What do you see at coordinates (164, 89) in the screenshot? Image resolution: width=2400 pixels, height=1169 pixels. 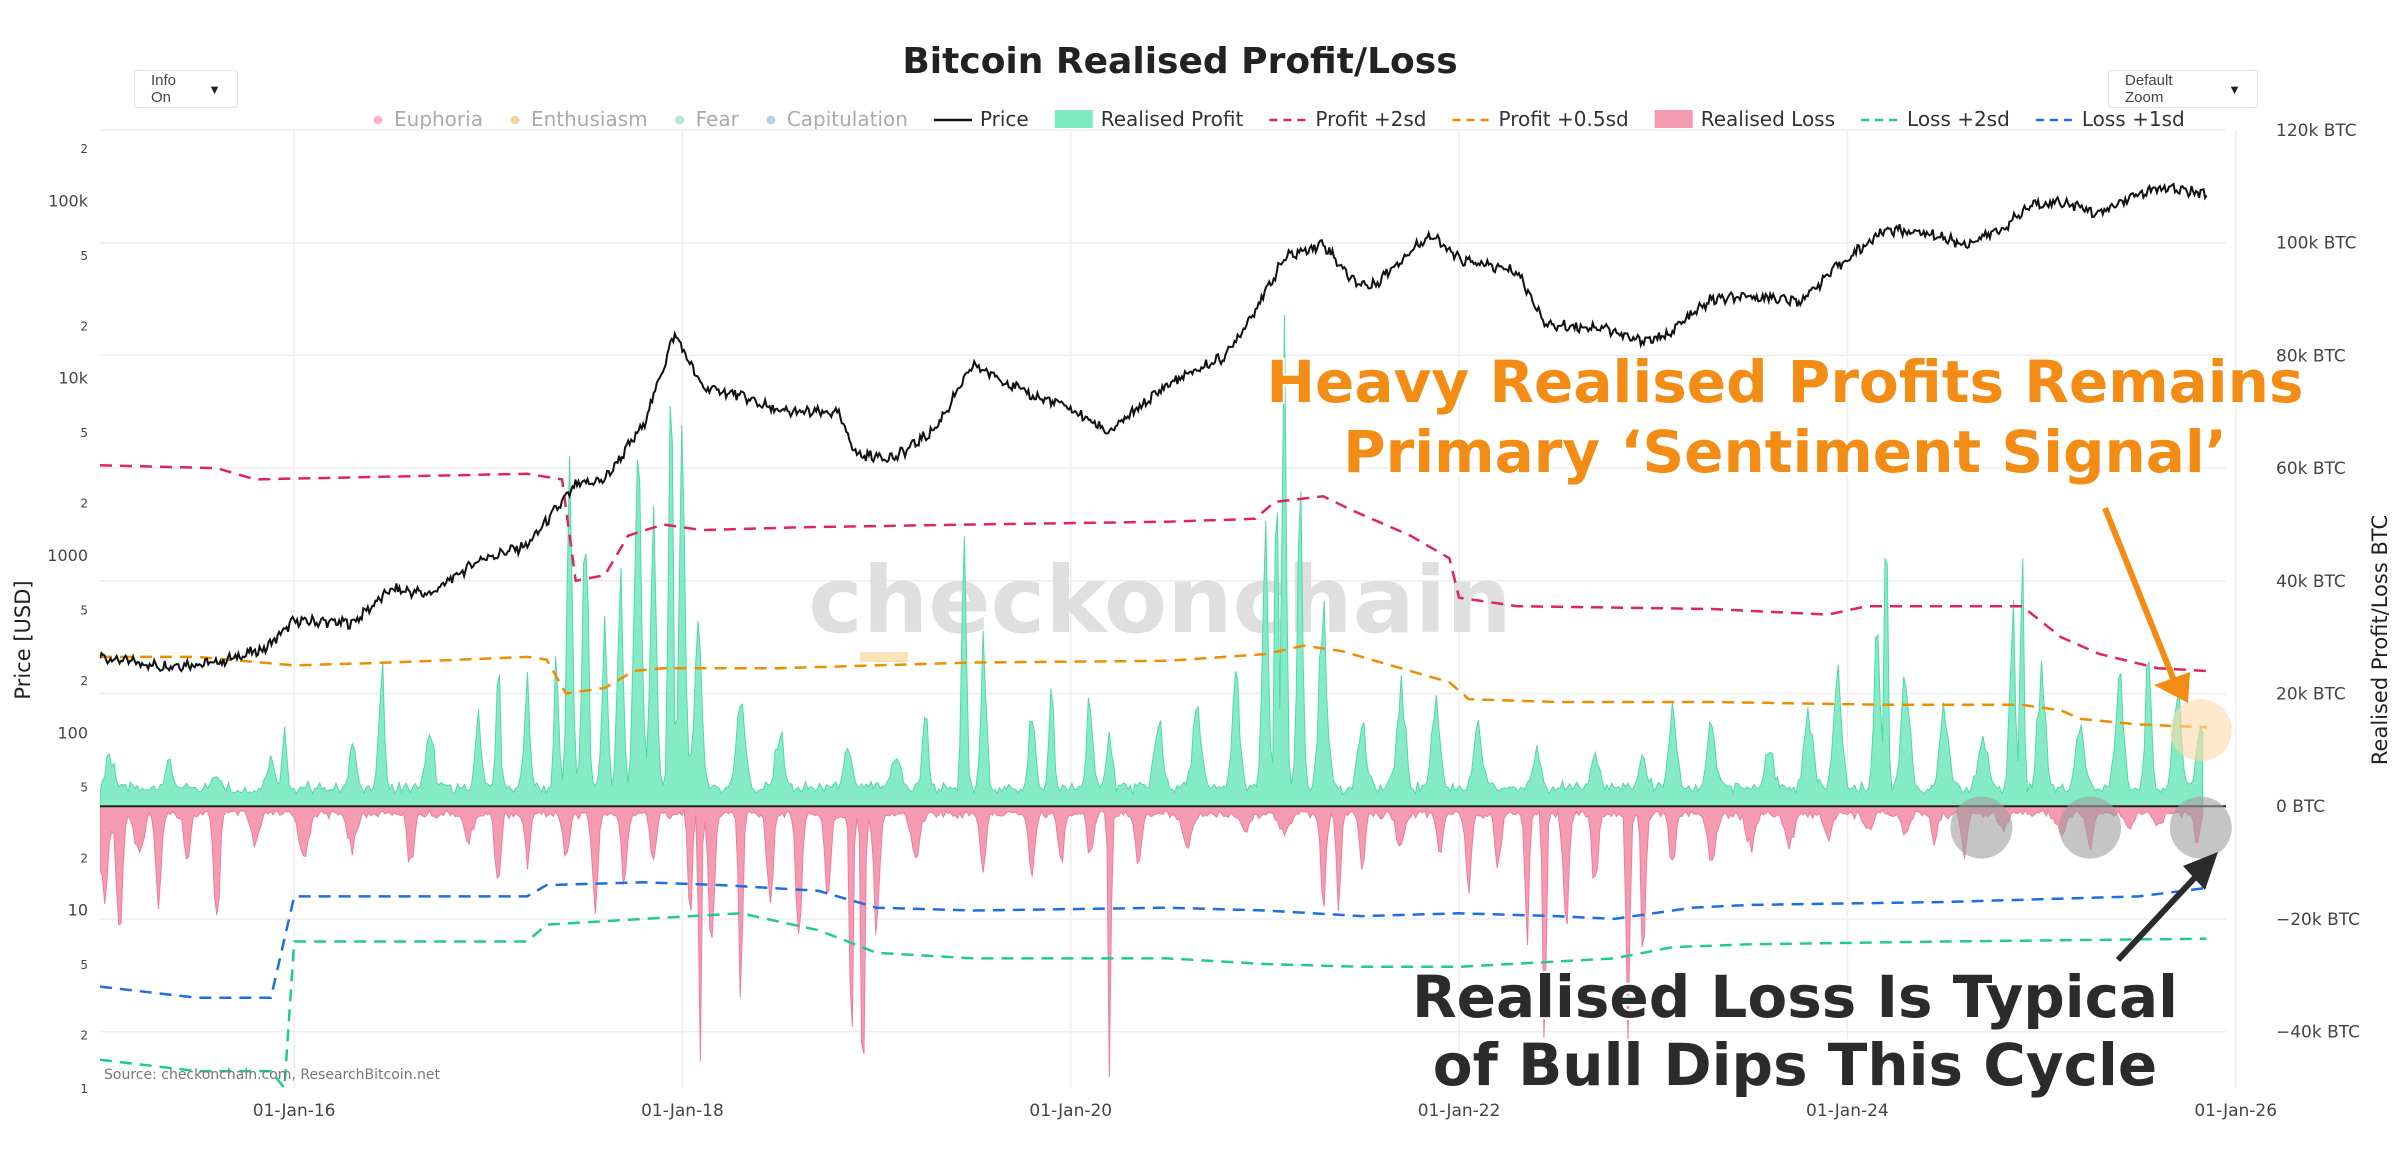 I see `info-toggle-label: Info On` at bounding box center [164, 89].